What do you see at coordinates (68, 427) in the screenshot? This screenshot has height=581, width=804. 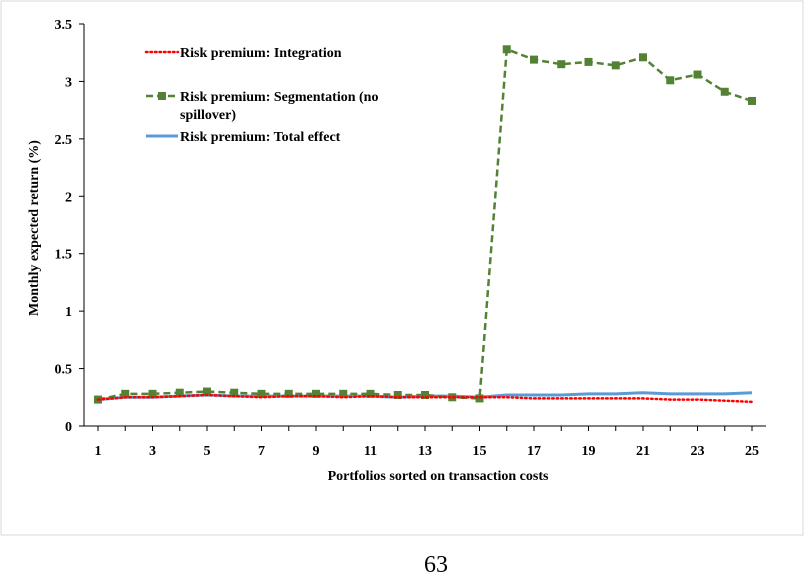 I see `y-tick-label: 0` at bounding box center [68, 427].